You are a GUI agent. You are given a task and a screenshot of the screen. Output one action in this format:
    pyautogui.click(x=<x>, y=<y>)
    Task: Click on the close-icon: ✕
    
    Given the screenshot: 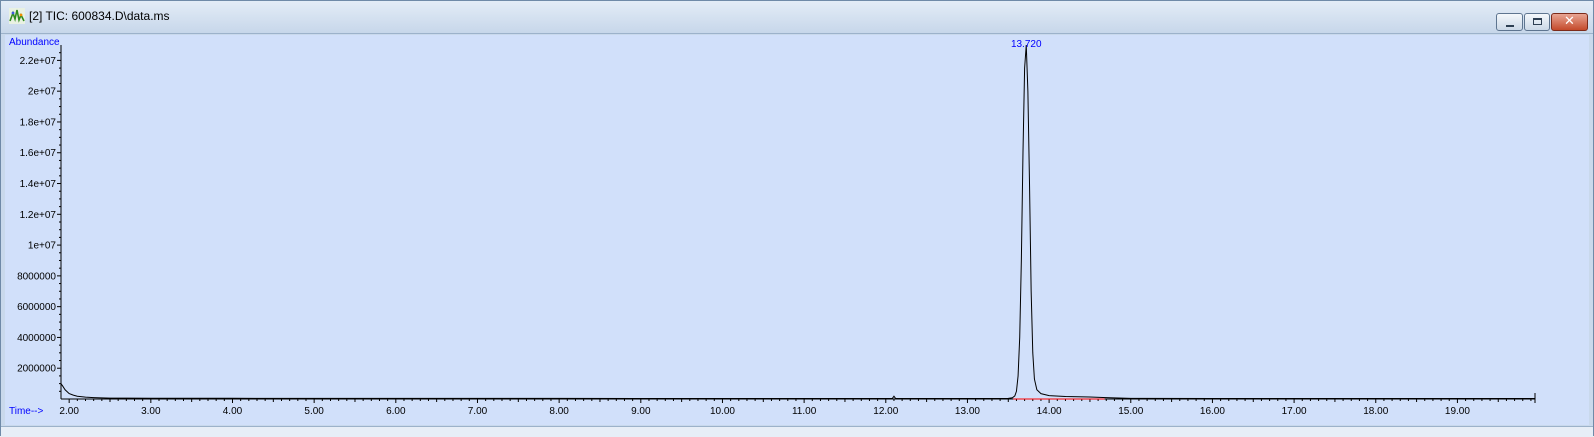 What is the action you would take?
    pyautogui.click(x=1569, y=21)
    